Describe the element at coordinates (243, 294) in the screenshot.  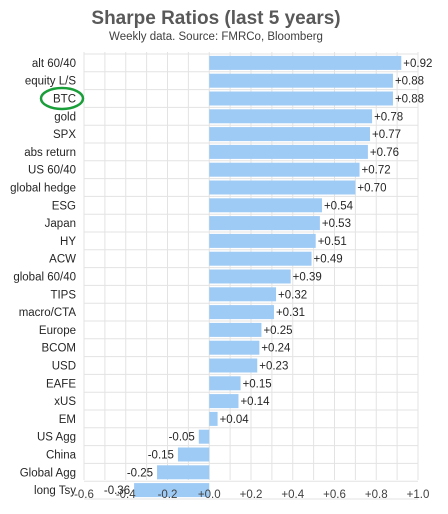
I see `bar-tips` at that location.